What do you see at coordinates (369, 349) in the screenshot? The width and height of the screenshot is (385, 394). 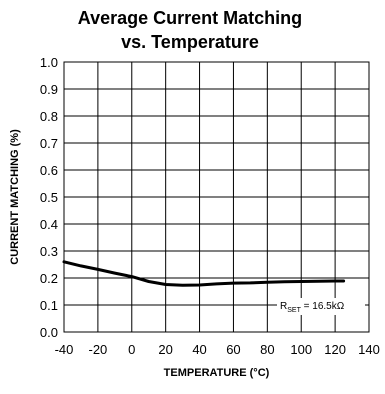 I see `x-tick-label: 140` at bounding box center [369, 349].